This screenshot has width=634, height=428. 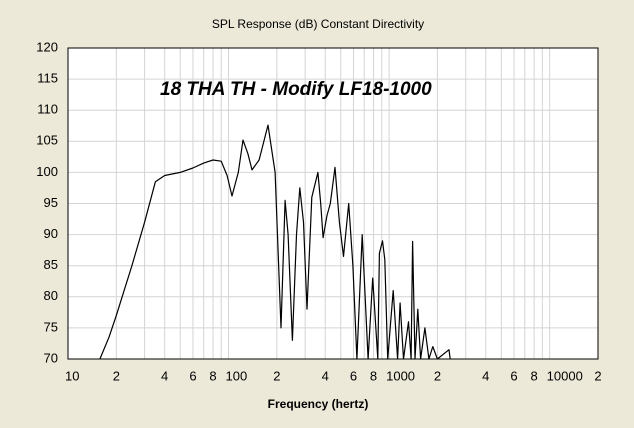 I want to click on annotation: 18 THA TH - Modify LF18-1000, so click(x=296, y=89).